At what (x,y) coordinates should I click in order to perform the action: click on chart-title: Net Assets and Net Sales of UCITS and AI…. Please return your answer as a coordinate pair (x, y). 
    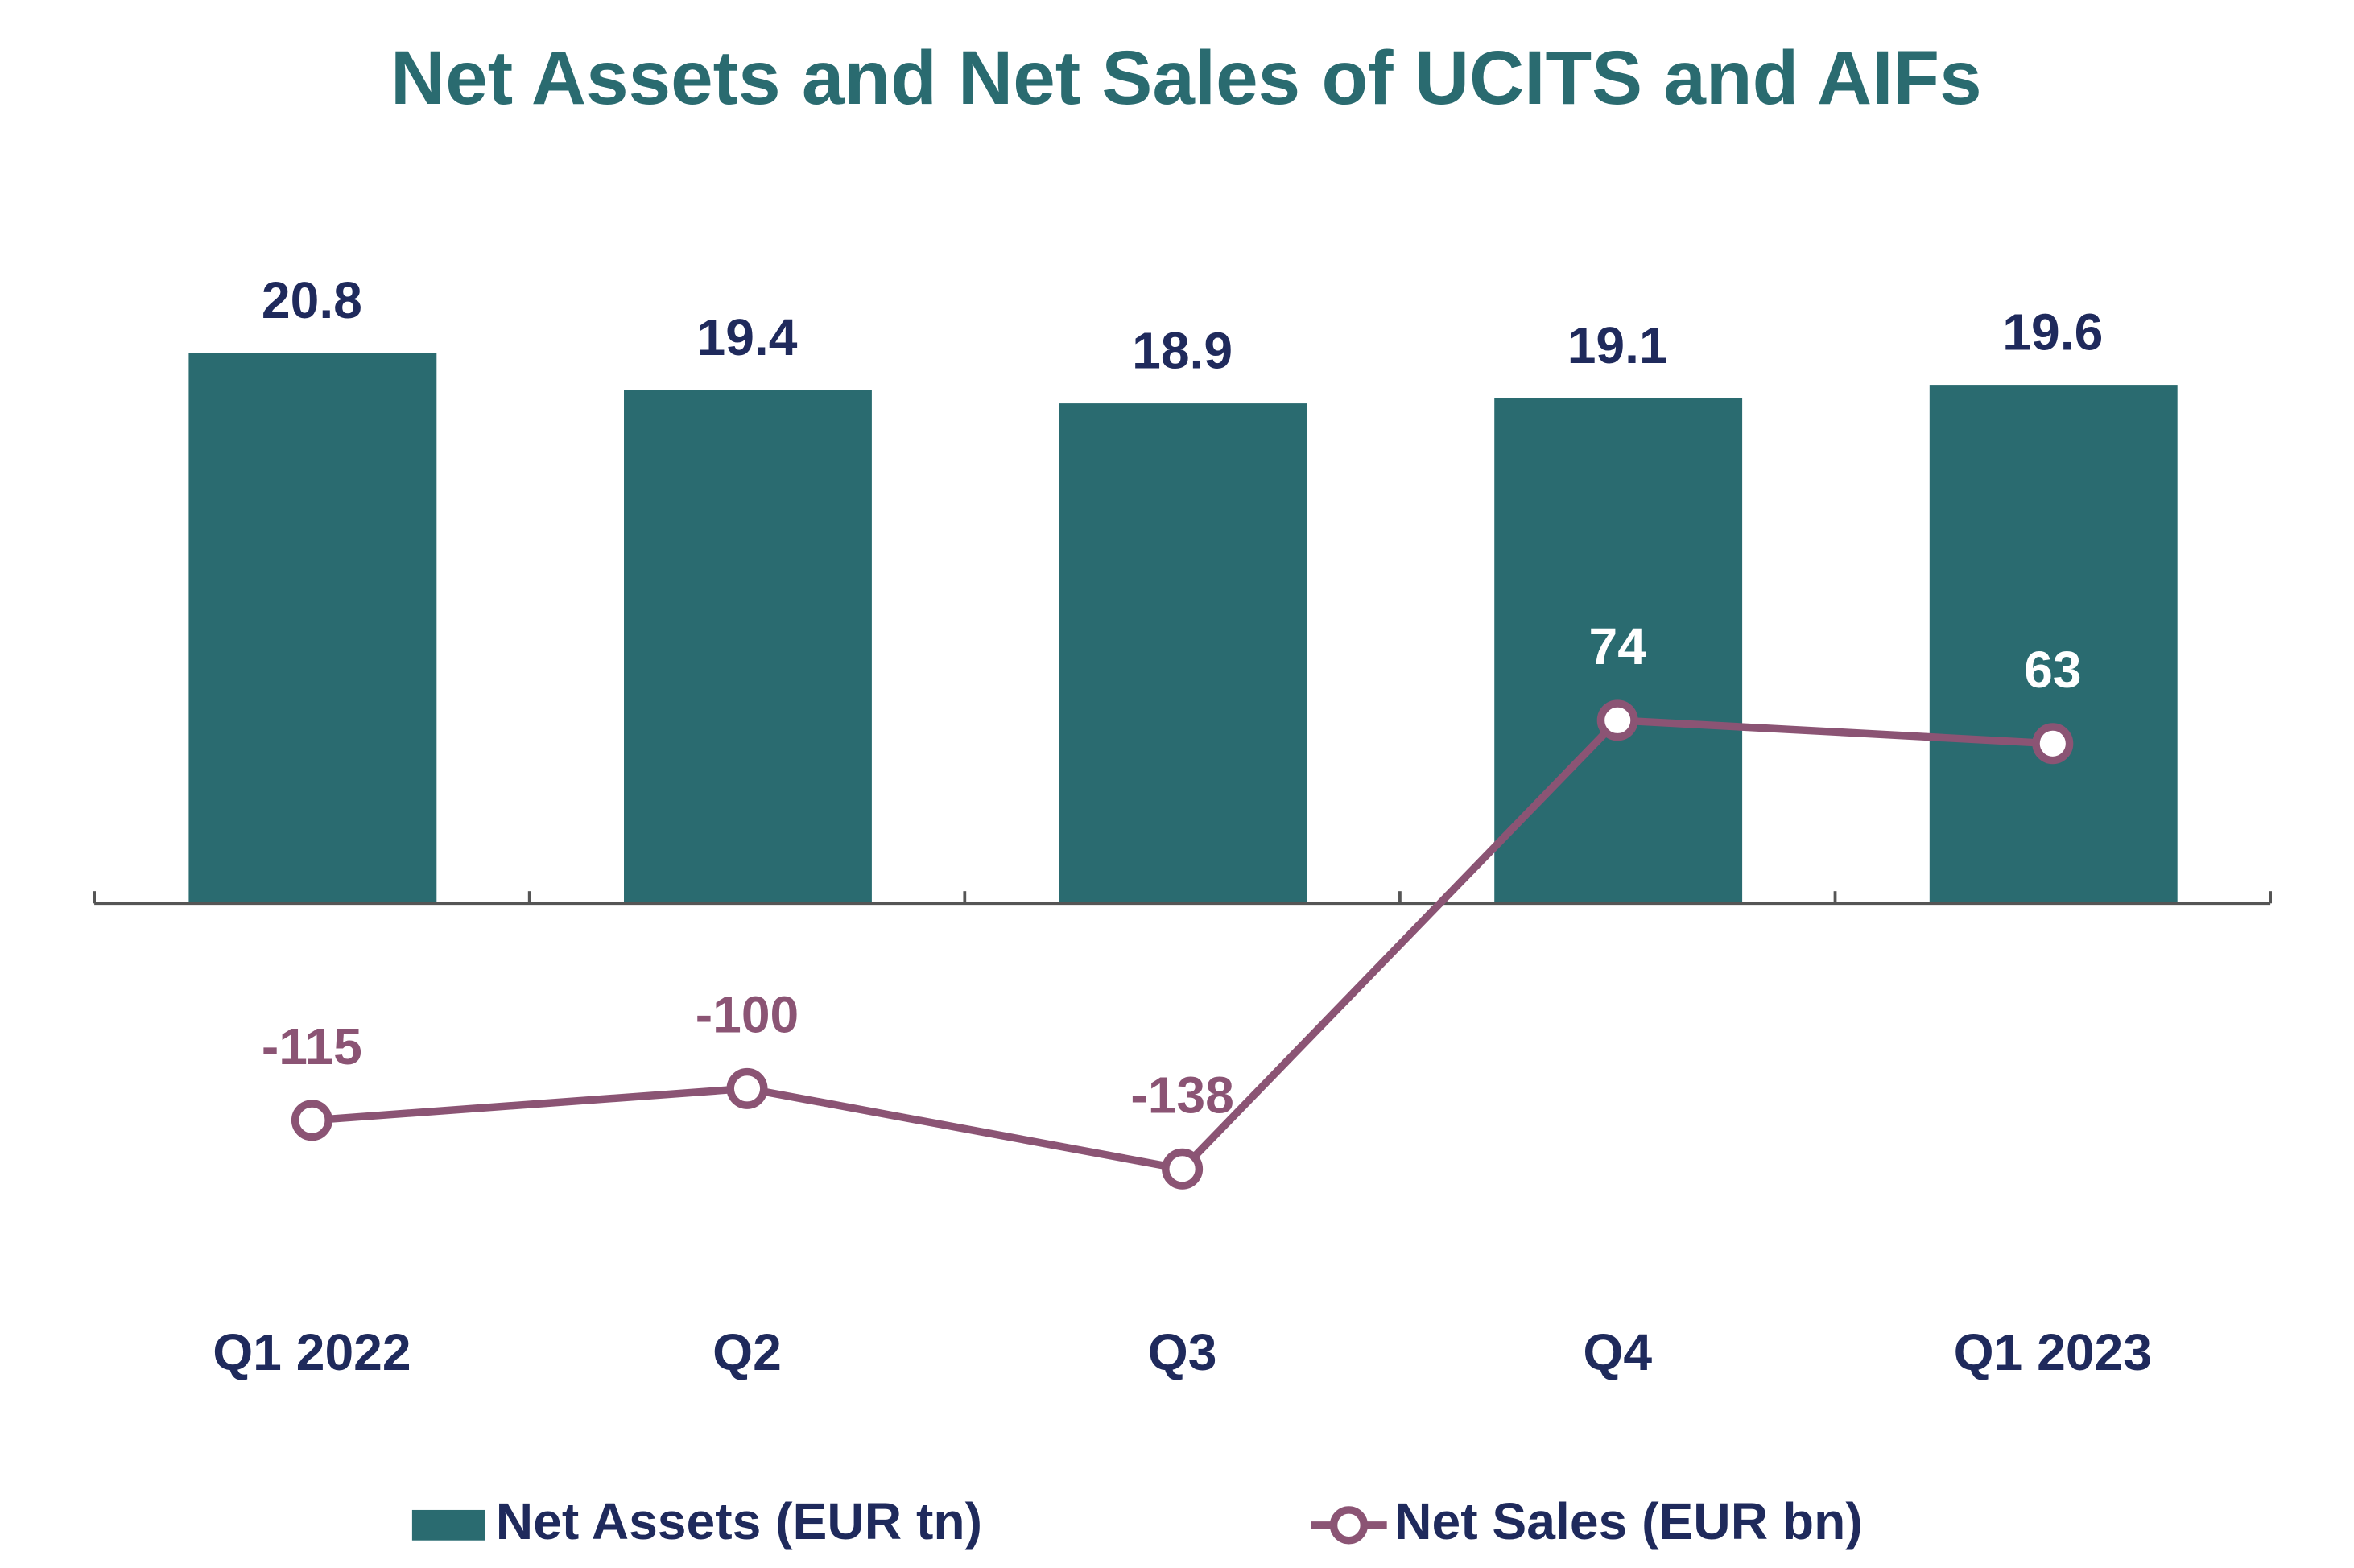
    Looking at the image, I should click on (1186, 78).